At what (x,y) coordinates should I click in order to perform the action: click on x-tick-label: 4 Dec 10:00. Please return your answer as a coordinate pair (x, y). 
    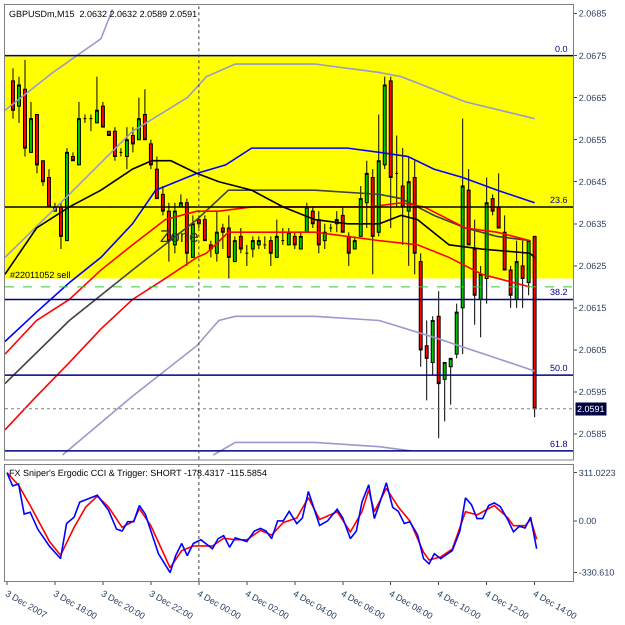
    Looking at the image, I should click on (458, 605).